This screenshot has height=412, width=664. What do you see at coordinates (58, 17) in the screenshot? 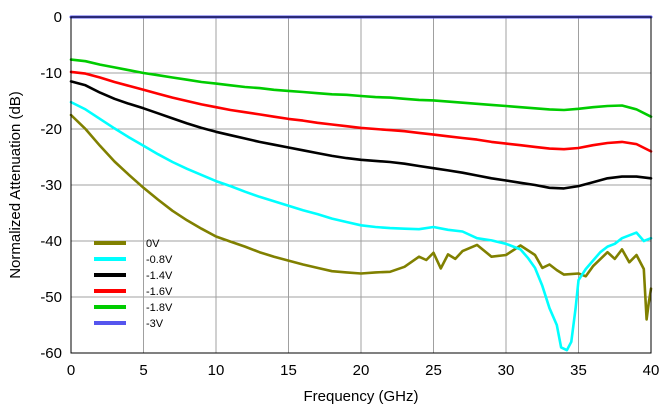
I see `y-tick-label: 0` at bounding box center [58, 17].